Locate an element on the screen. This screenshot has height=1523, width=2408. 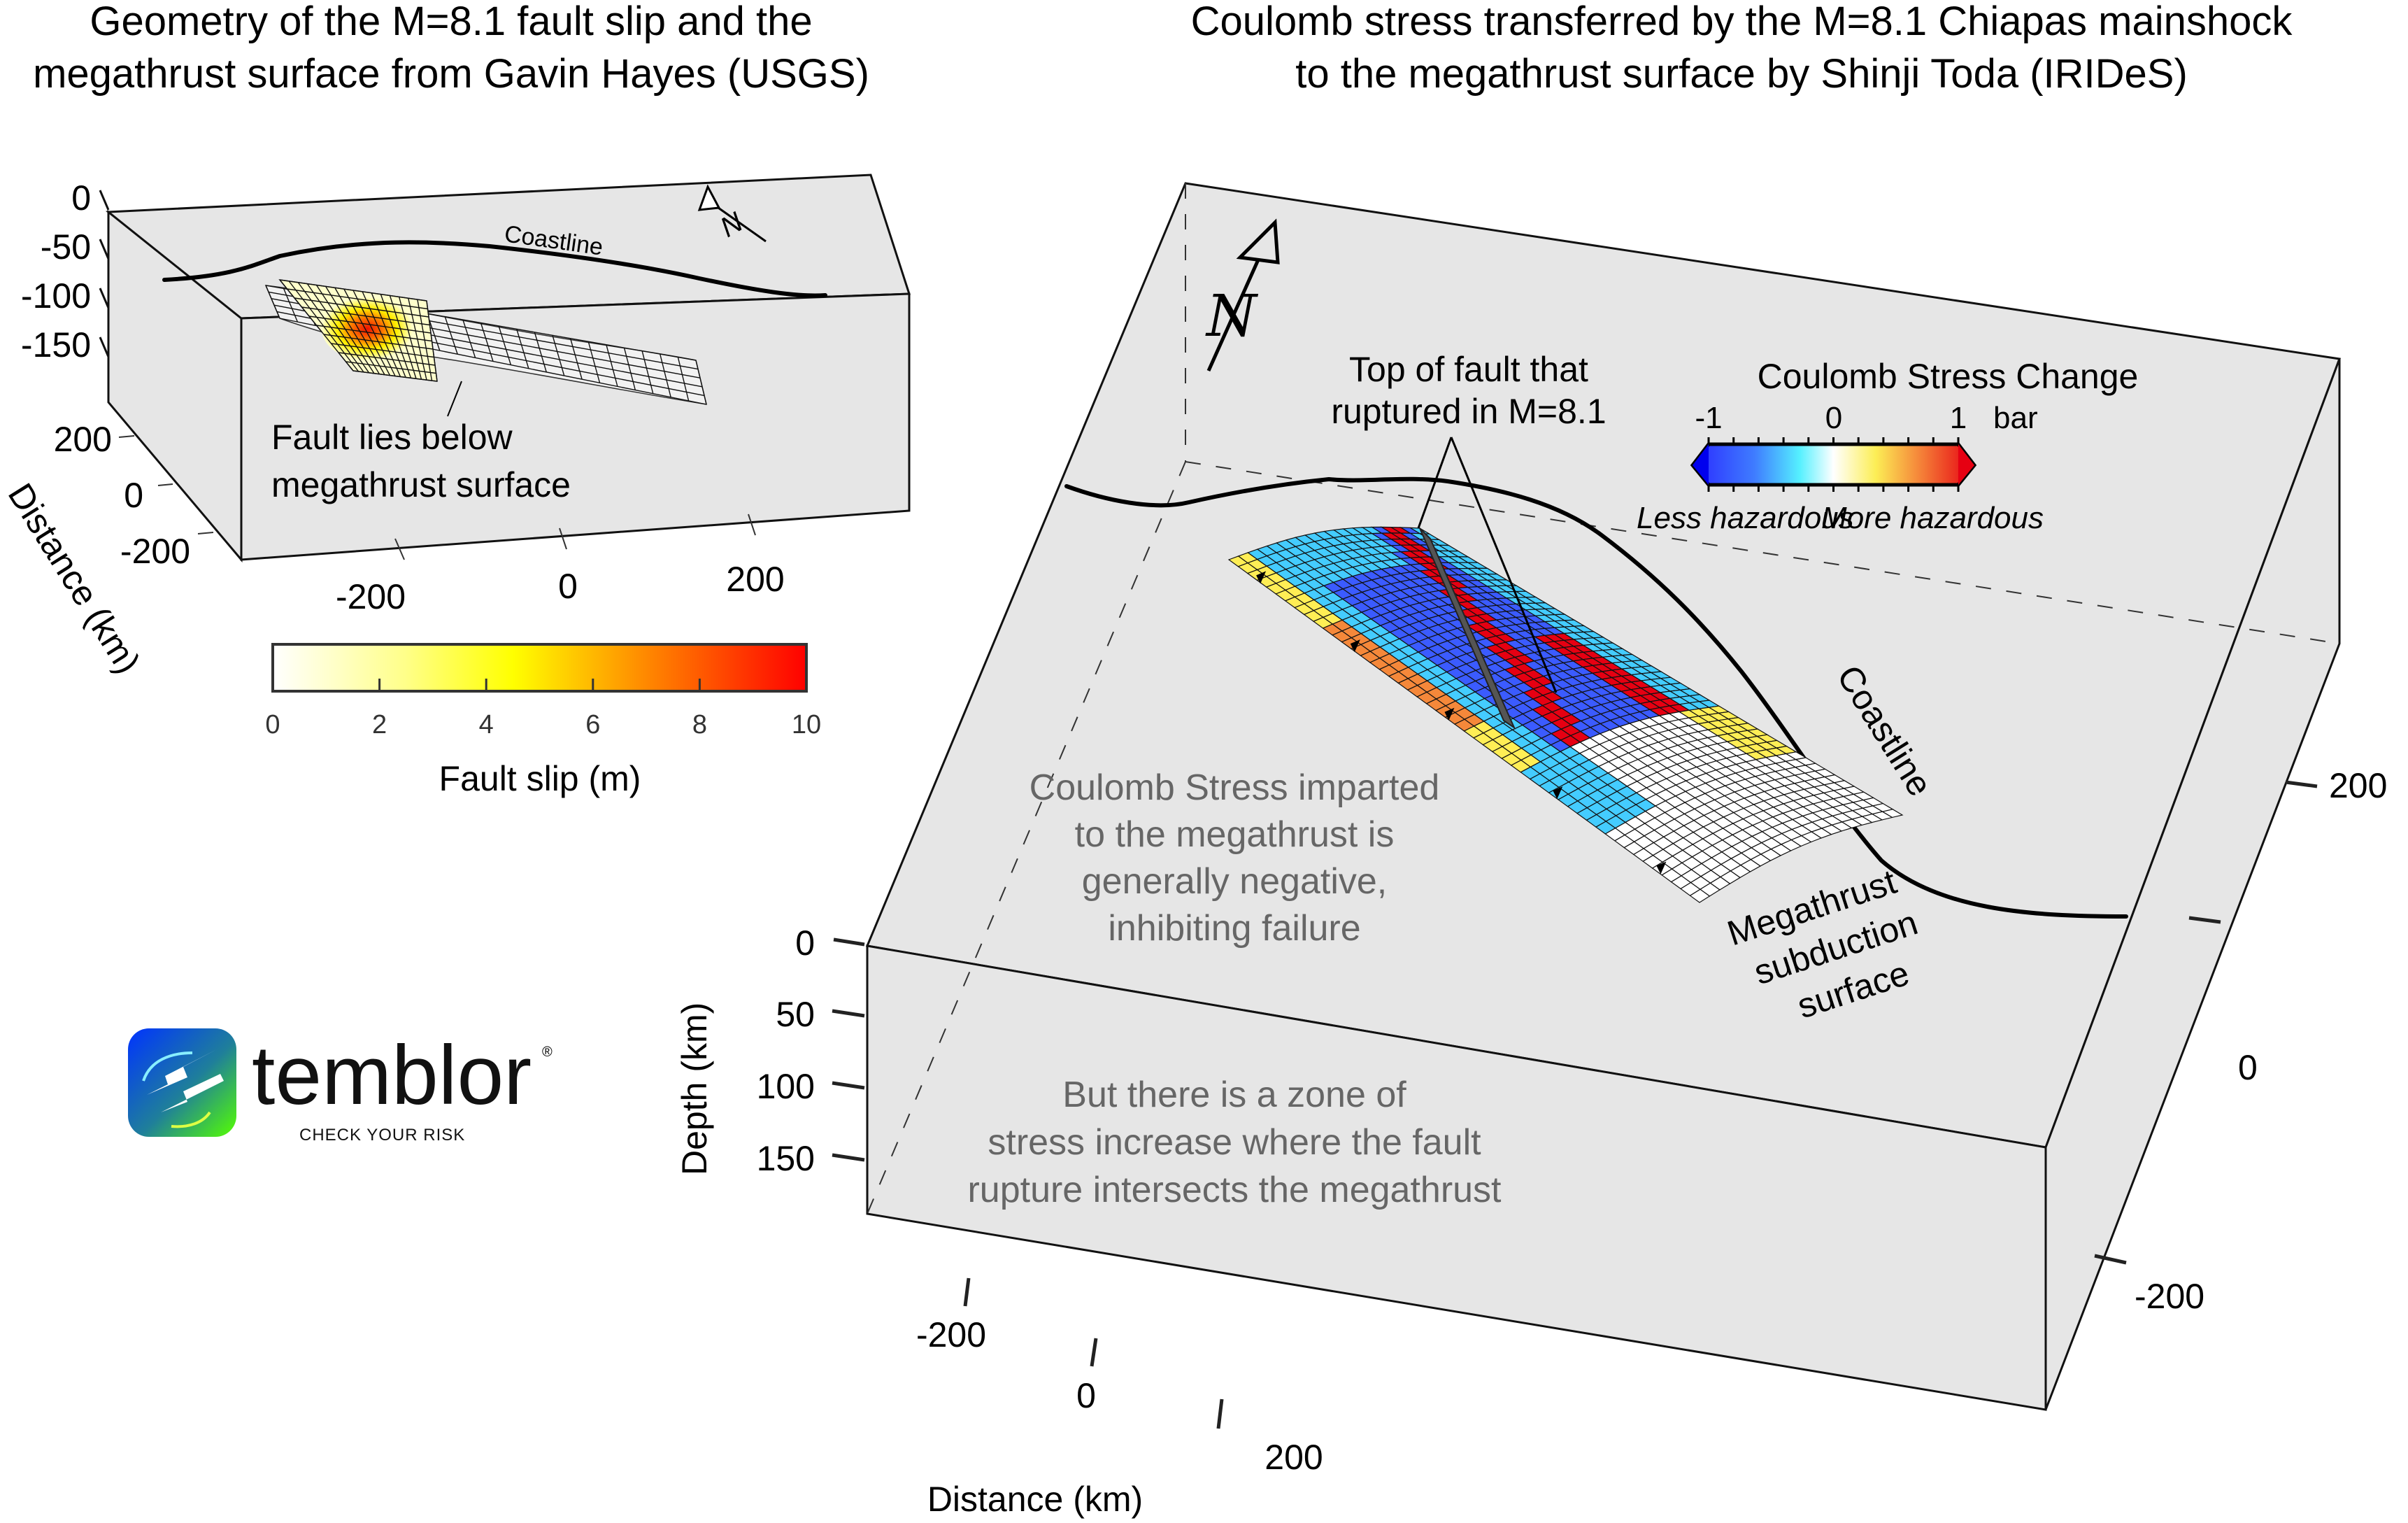
left-x-tick: -200 is located at coordinates (371, 596).